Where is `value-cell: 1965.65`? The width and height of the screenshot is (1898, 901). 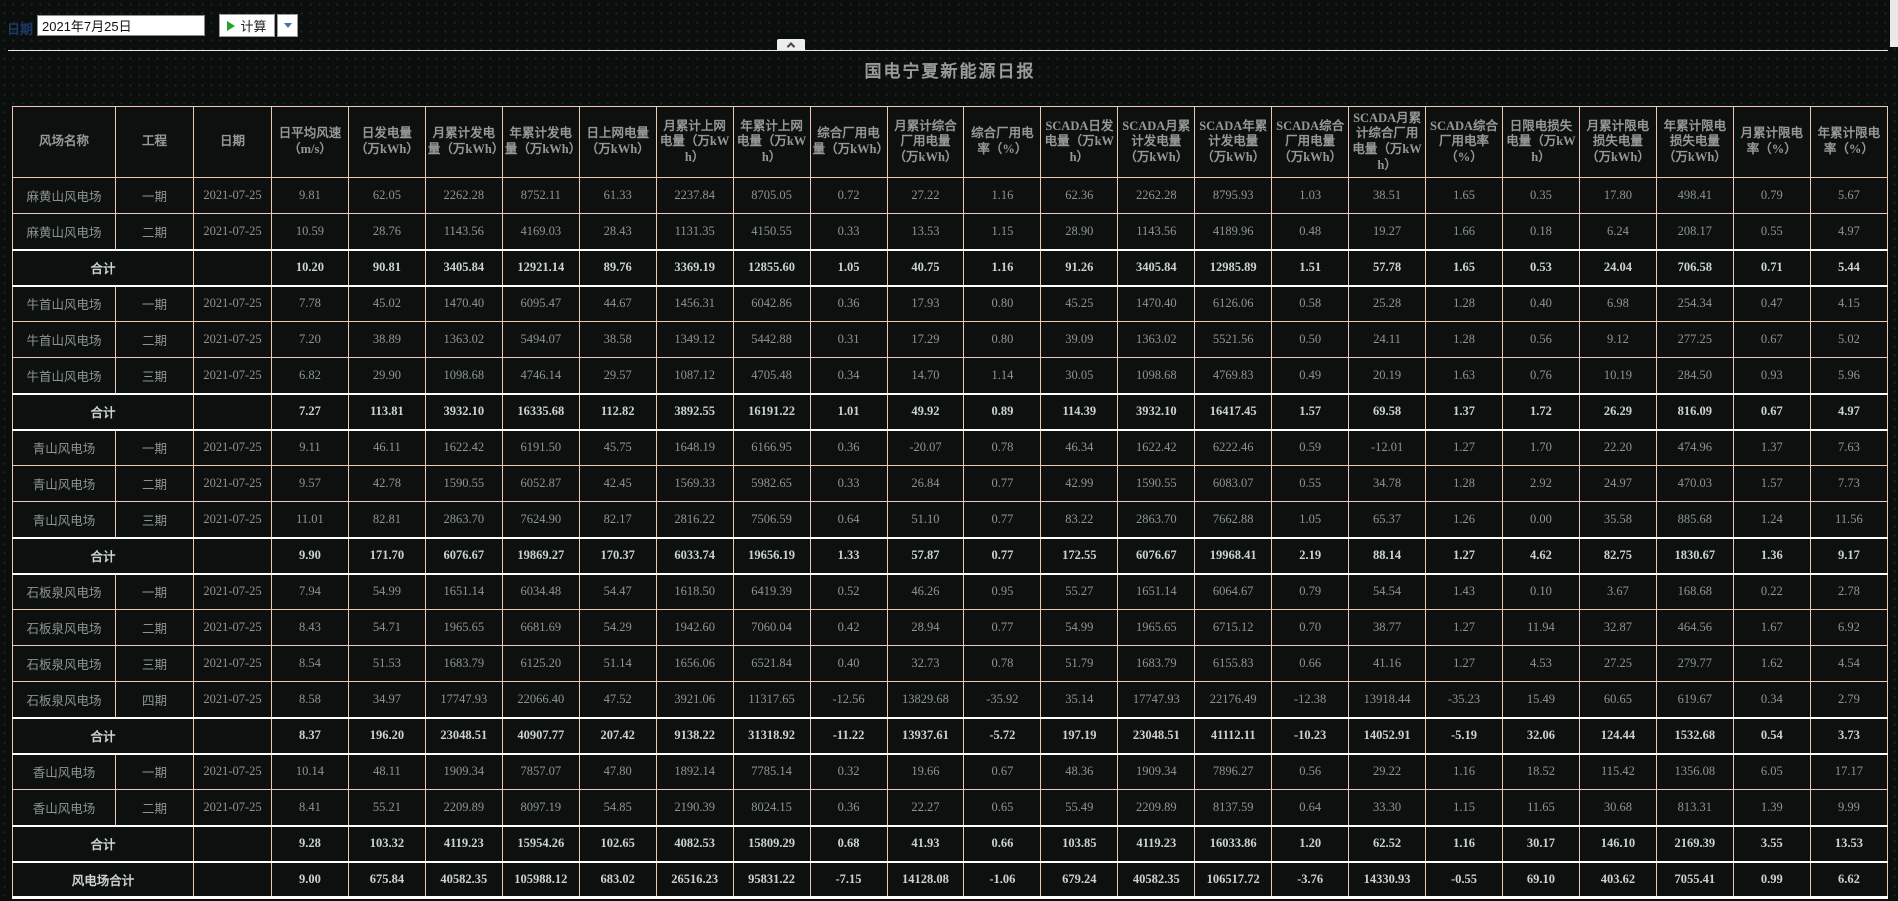
value-cell: 1965.65 is located at coordinates (463, 627).